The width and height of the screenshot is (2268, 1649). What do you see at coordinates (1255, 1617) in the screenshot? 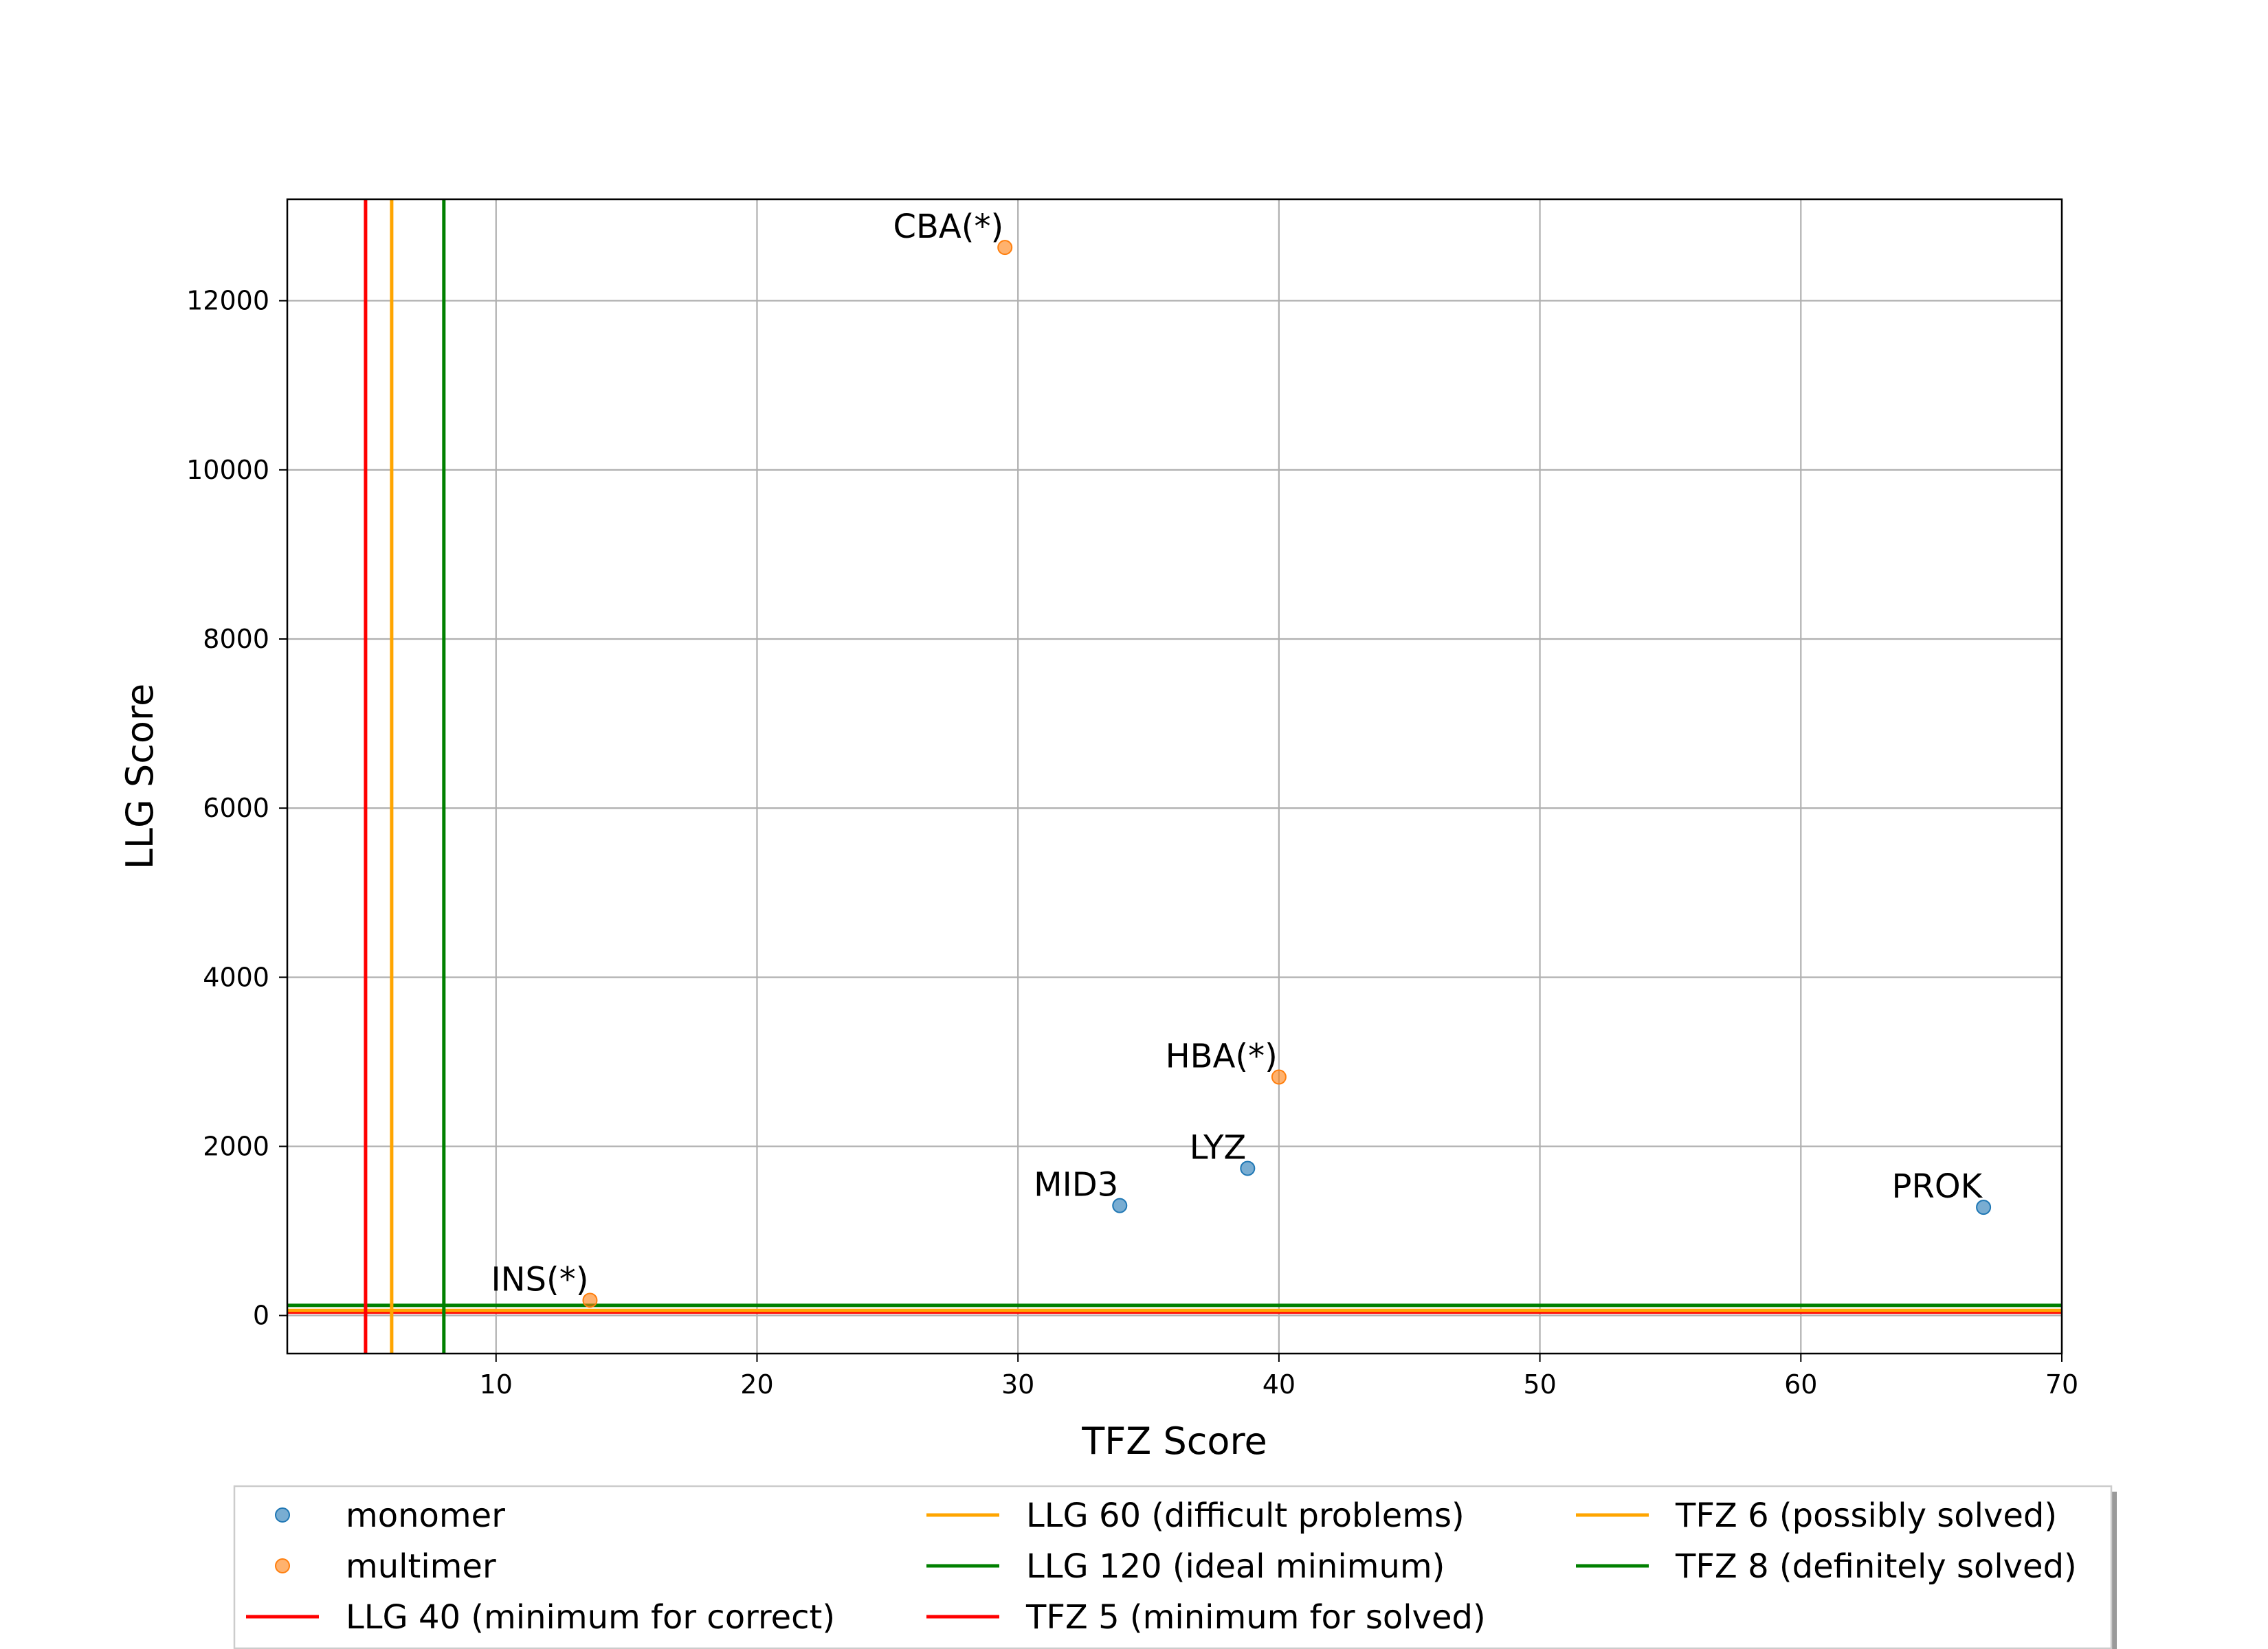
I see `legend-label: TFZ 5 (minimum for solved)` at bounding box center [1255, 1617].